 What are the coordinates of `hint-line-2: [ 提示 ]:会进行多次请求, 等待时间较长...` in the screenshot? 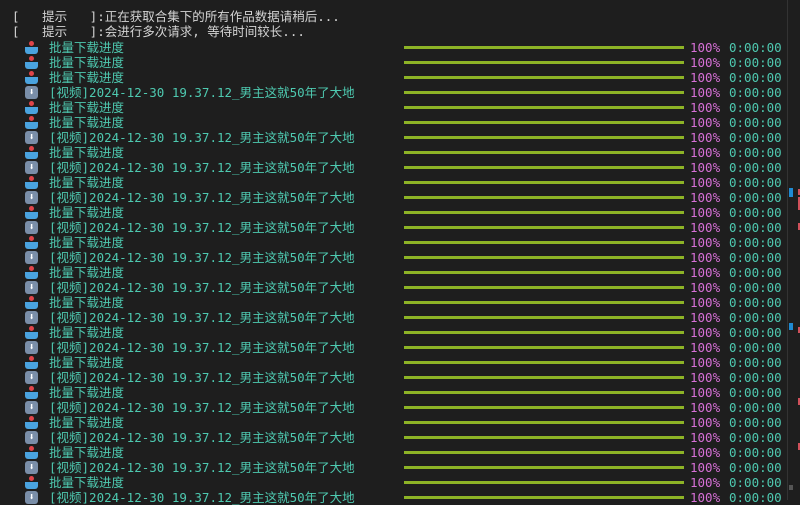 It's located at (158, 31).